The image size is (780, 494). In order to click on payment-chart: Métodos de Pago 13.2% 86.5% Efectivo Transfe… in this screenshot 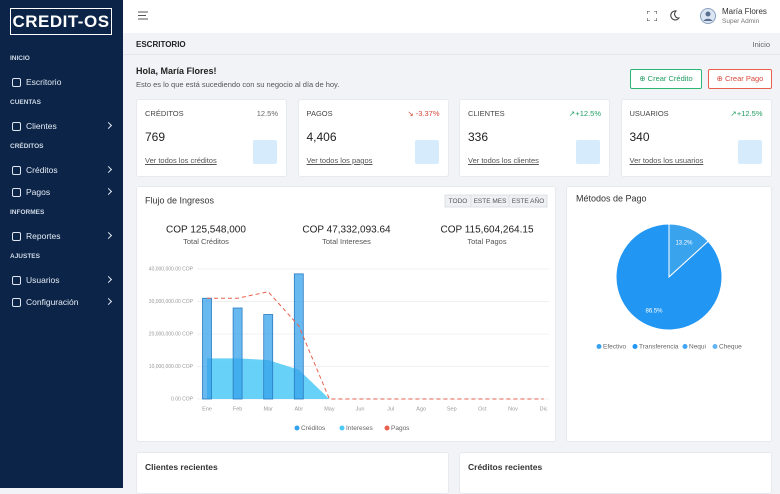, I will do `click(659, 272)`.